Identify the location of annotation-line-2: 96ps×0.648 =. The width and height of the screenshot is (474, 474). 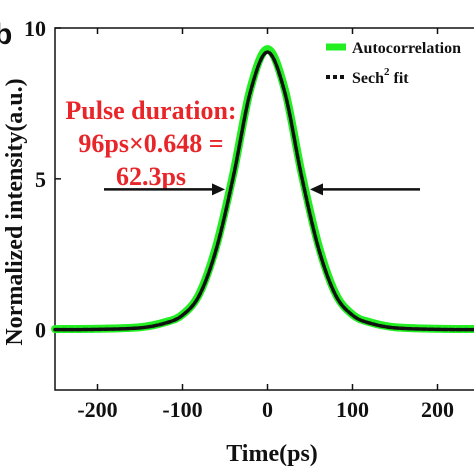
(150, 143).